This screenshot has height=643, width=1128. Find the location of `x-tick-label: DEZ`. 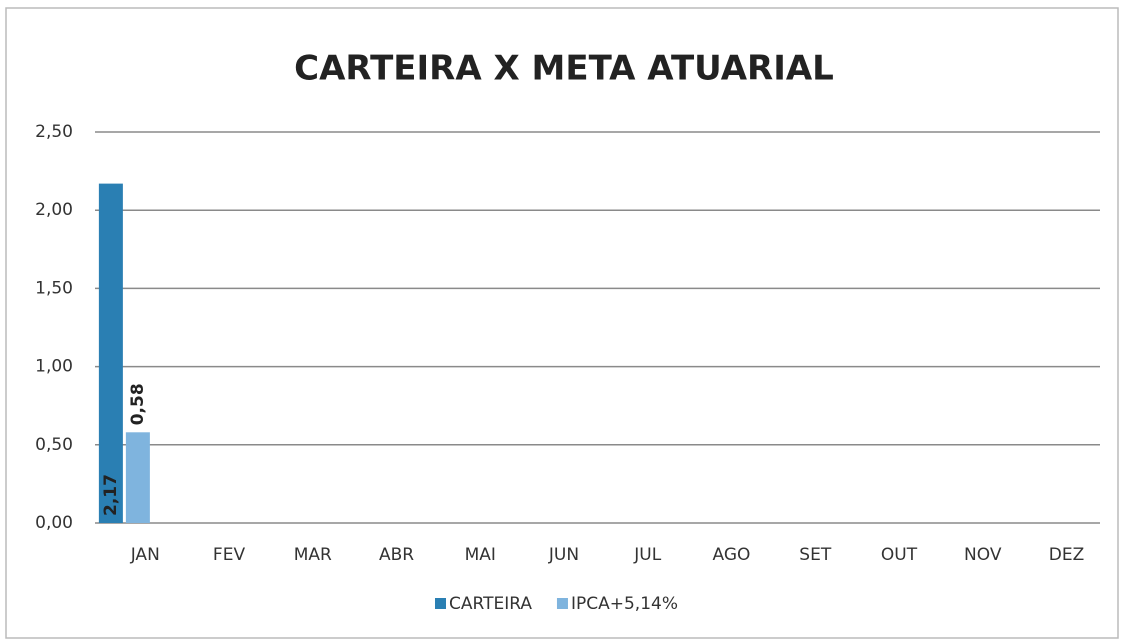

x-tick-label: DEZ is located at coordinates (1066, 555).